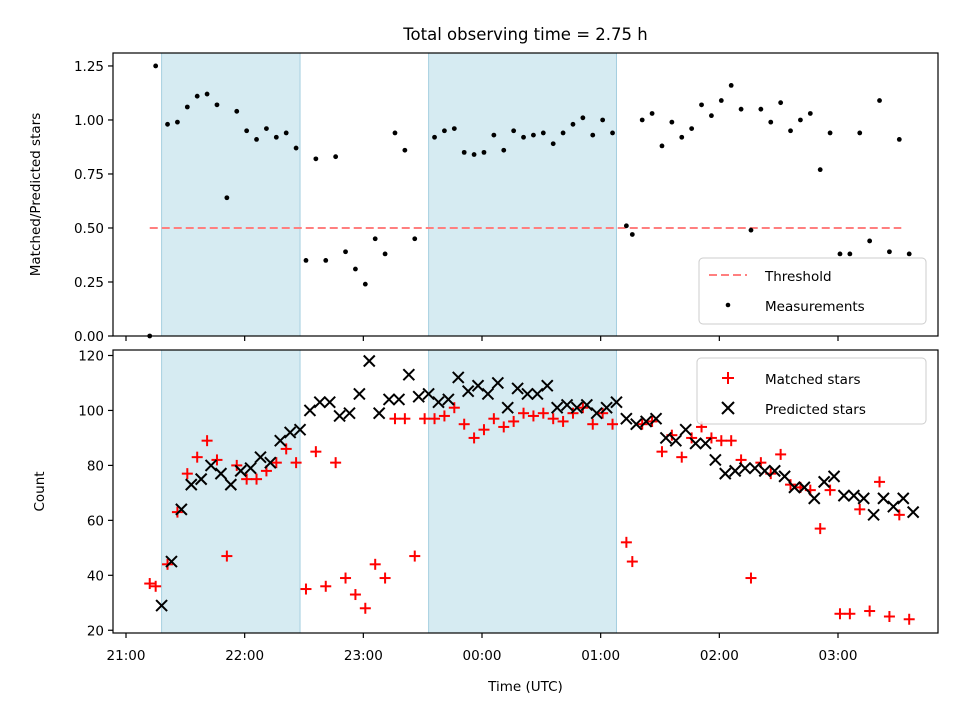 This screenshot has width=960, height=720. Describe the element at coordinates (363, 656) in the screenshot. I see `x-tick-label: 23:00` at that location.